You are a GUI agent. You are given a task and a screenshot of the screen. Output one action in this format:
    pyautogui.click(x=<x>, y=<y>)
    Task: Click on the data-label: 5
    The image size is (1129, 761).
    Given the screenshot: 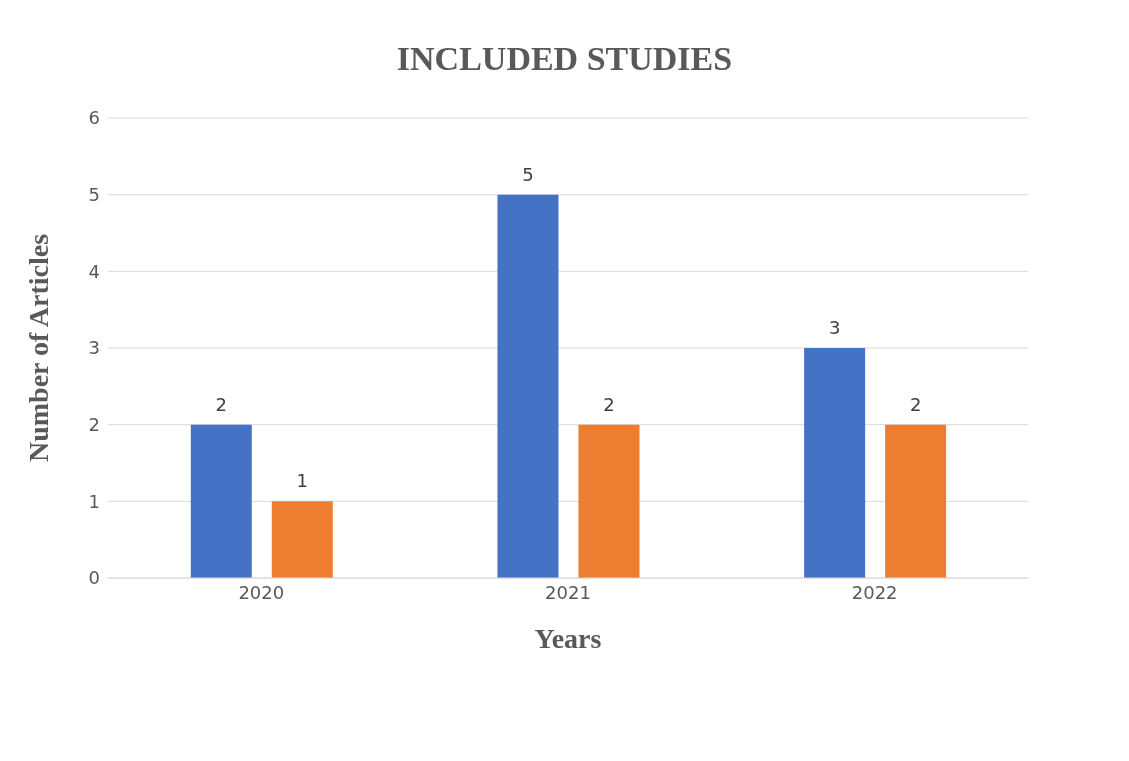 What is the action you would take?
    pyautogui.click(x=528, y=174)
    